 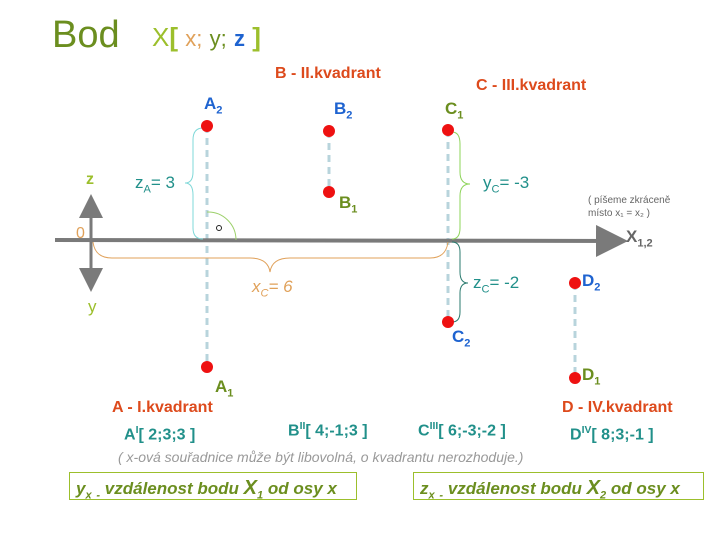 What do you see at coordinates (454, 110) in the screenshot?
I see `label-c1: C1` at bounding box center [454, 110].